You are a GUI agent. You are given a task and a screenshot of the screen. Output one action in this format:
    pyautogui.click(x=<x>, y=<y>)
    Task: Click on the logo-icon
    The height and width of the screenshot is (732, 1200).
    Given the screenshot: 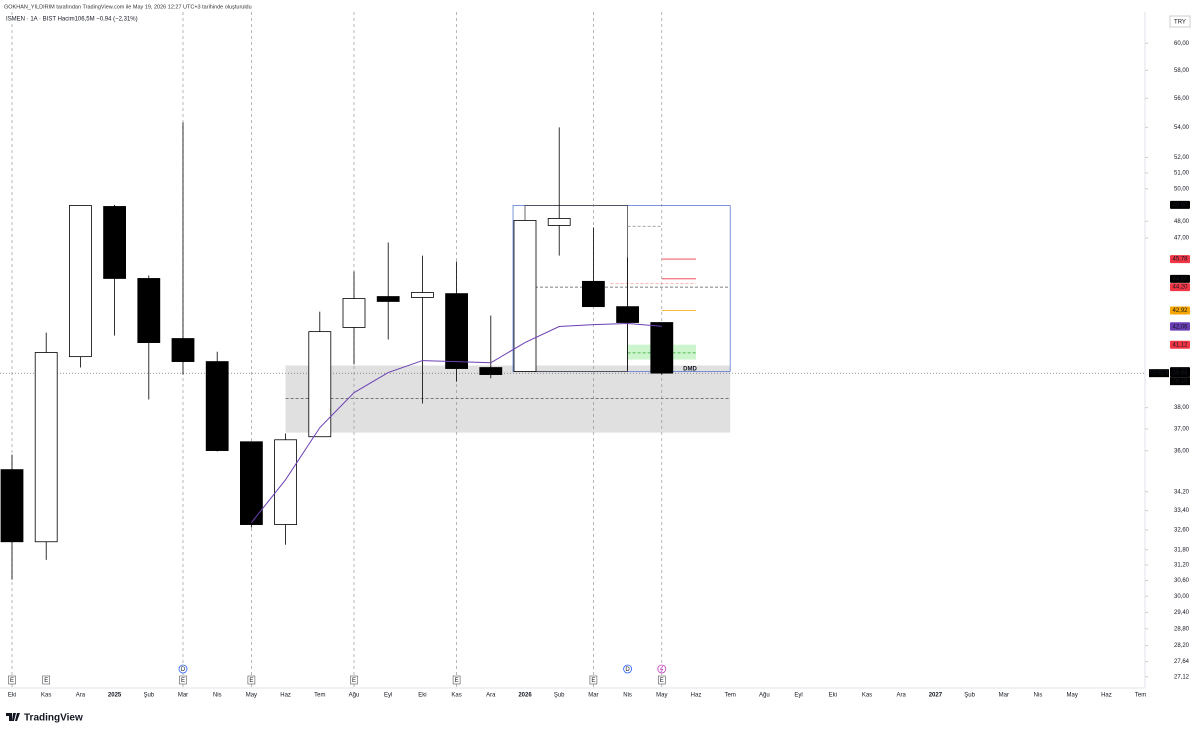 What is the action you would take?
    pyautogui.click(x=13, y=717)
    